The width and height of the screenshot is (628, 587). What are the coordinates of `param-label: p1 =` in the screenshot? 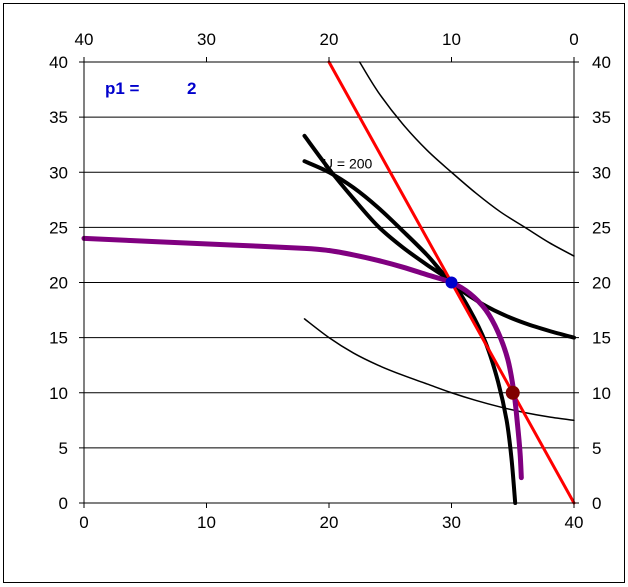 It's located at (122, 88).